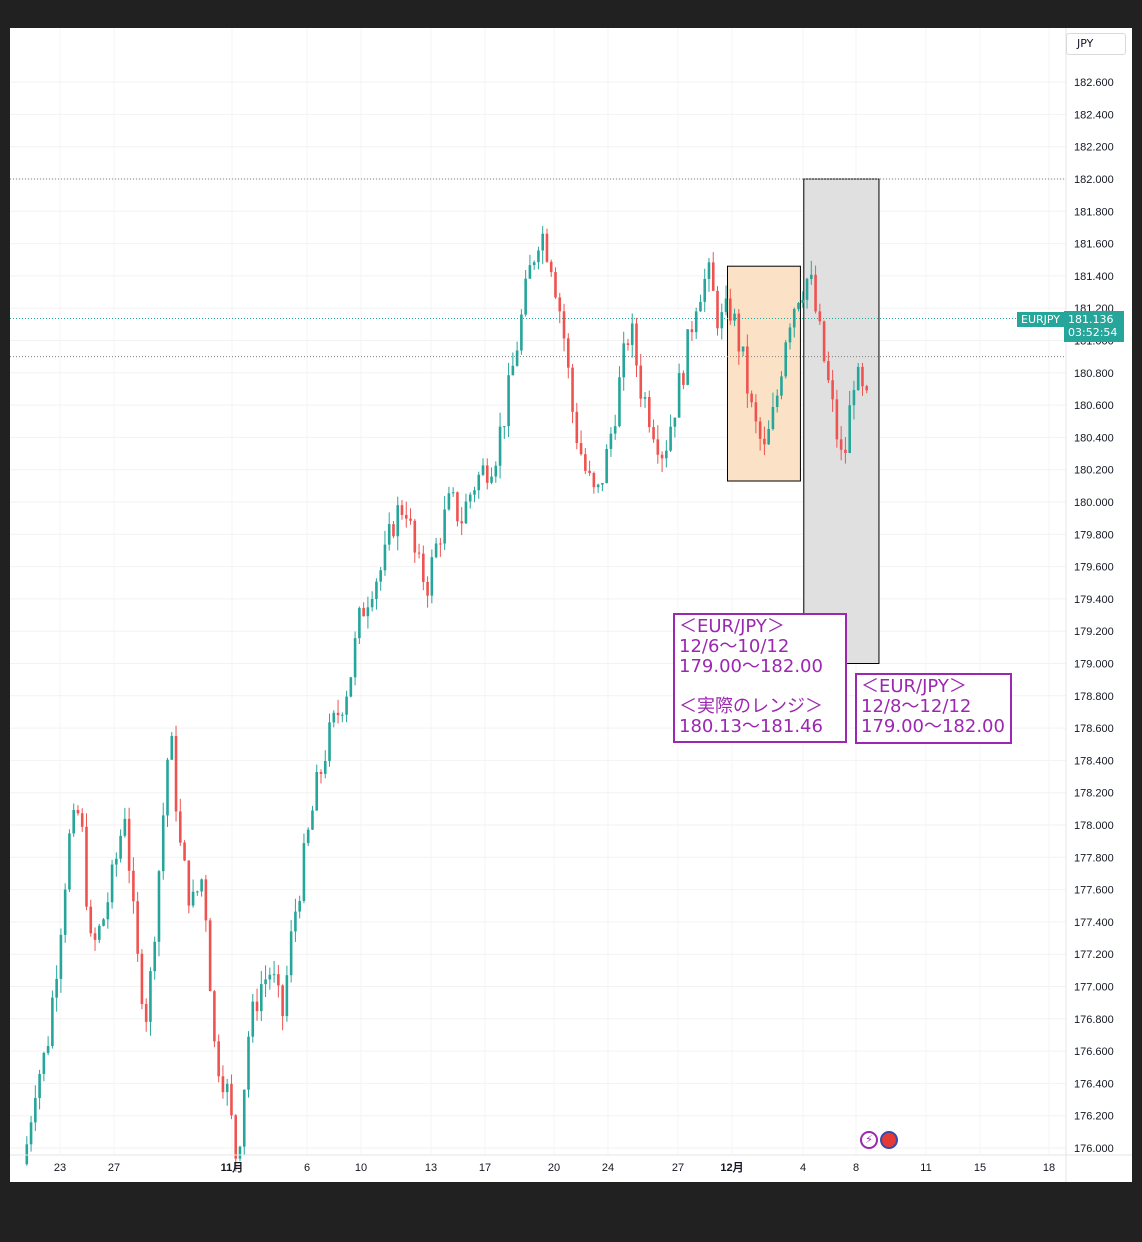 This screenshot has height=1242, width=1142. Describe the element at coordinates (803, 421) in the screenshot. I see `range-boxes` at that location.